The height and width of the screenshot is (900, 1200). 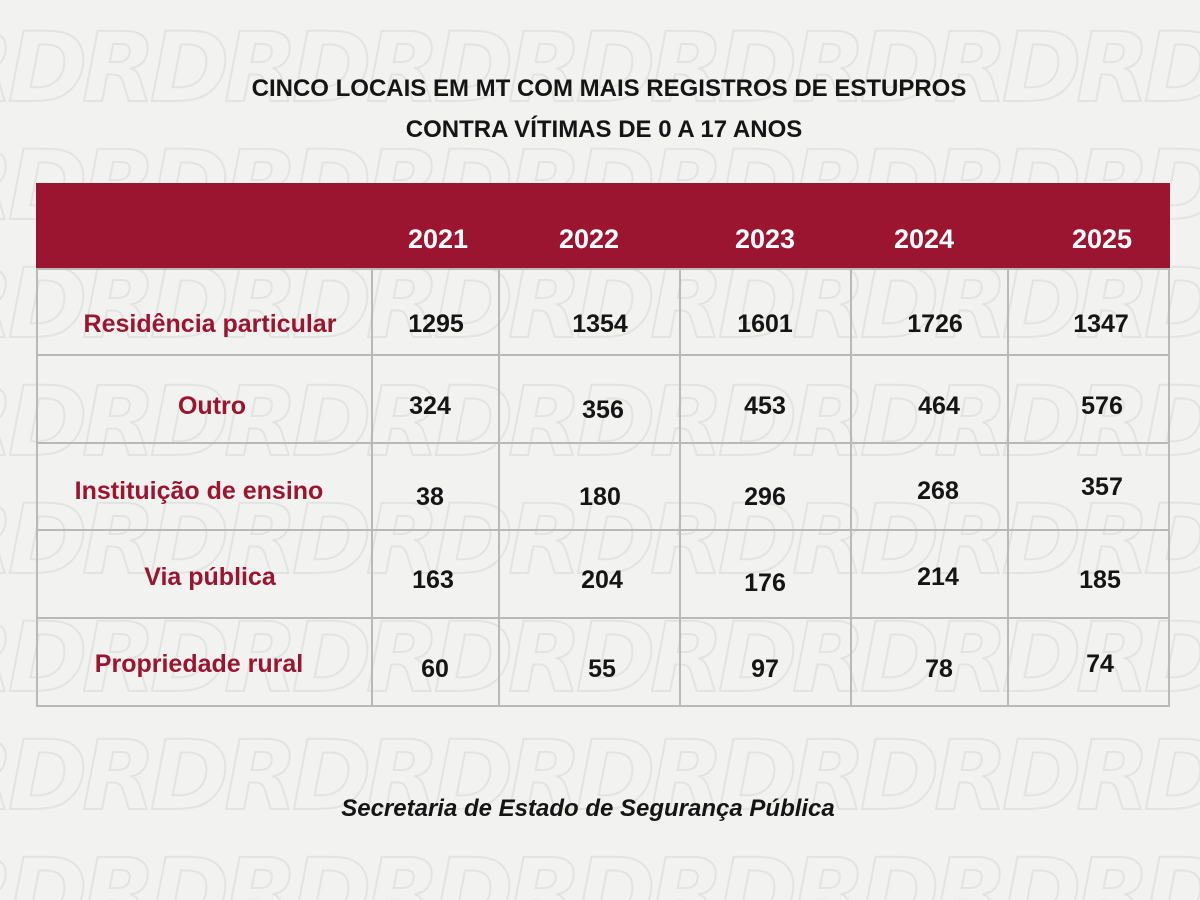 I want to click on table-cell: 60, so click(x=435, y=669).